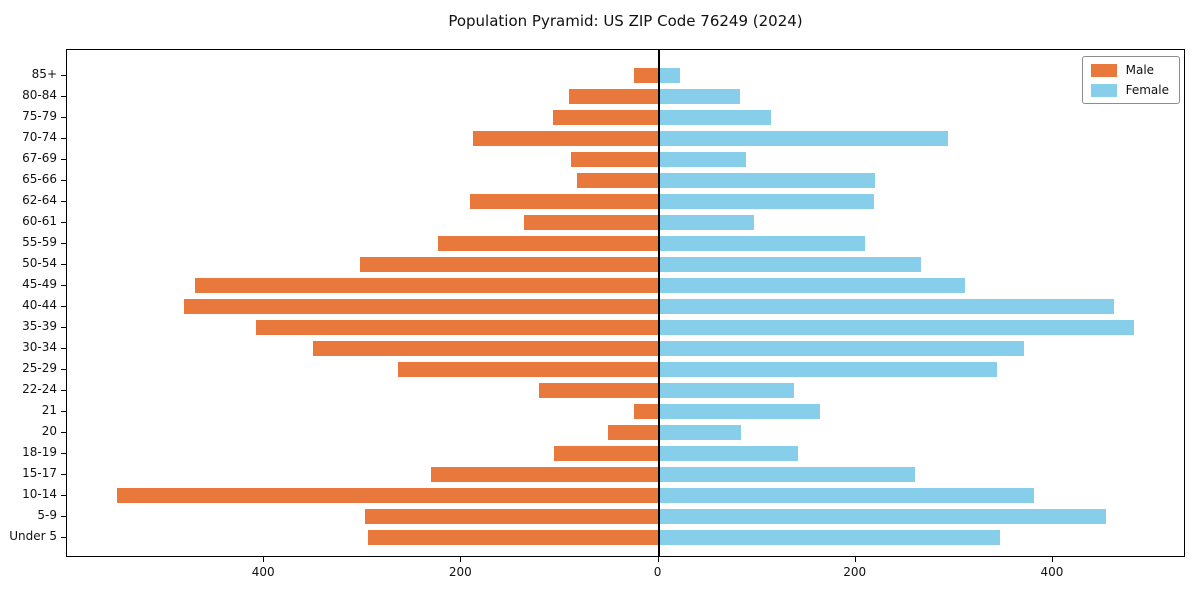  Describe the element at coordinates (39, 368) in the screenshot. I see `y-tick-label: 25-29` at that location.